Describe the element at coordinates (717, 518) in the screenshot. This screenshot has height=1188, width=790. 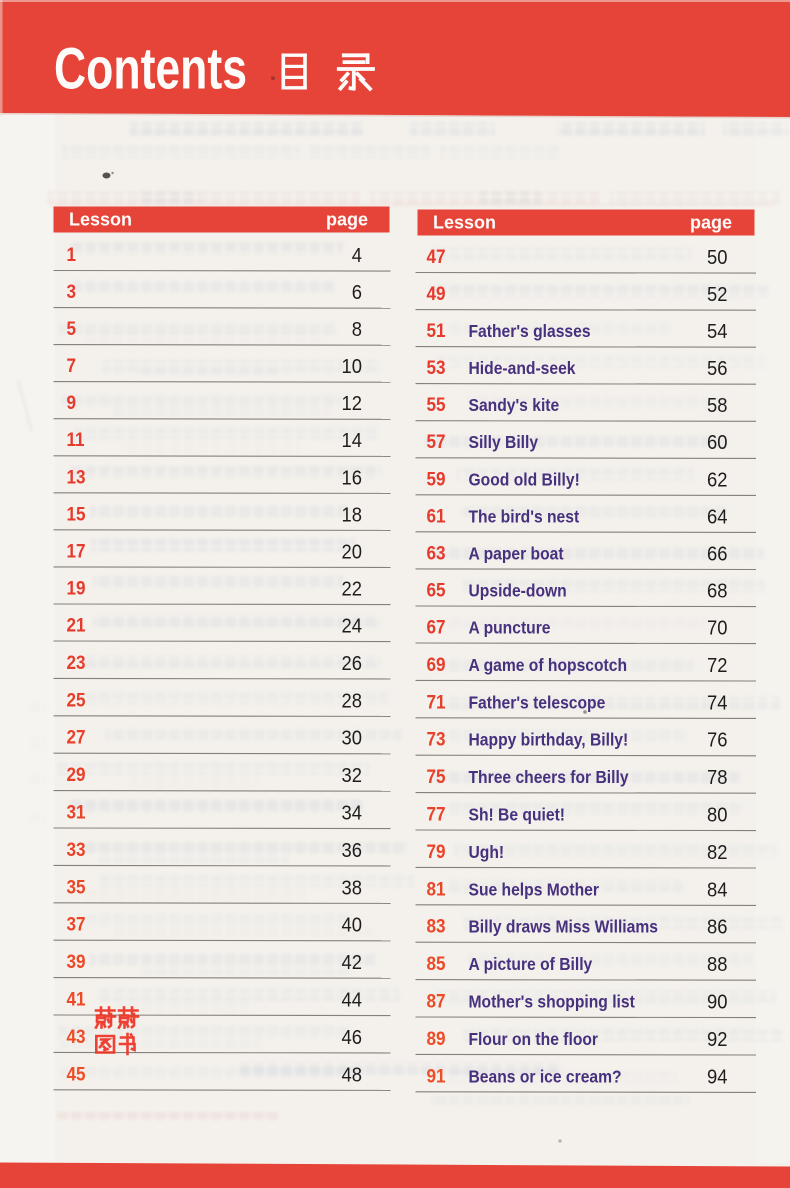
I see `svg-text: 64` at that location.